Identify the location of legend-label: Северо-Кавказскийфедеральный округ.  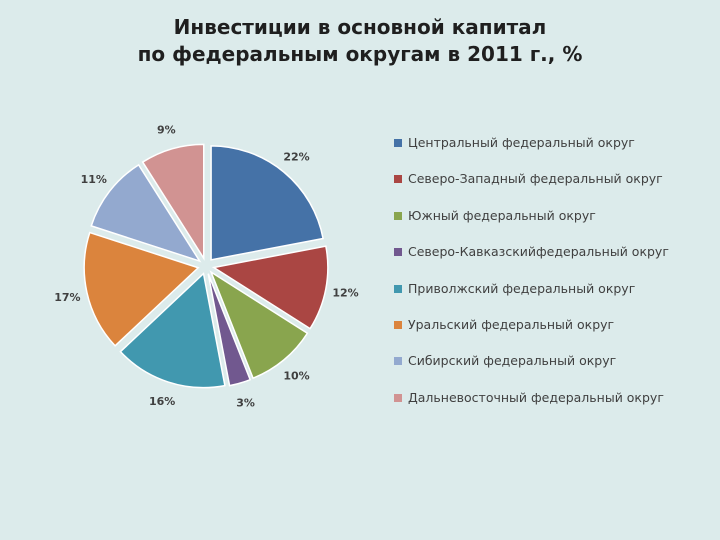
(538, 252).